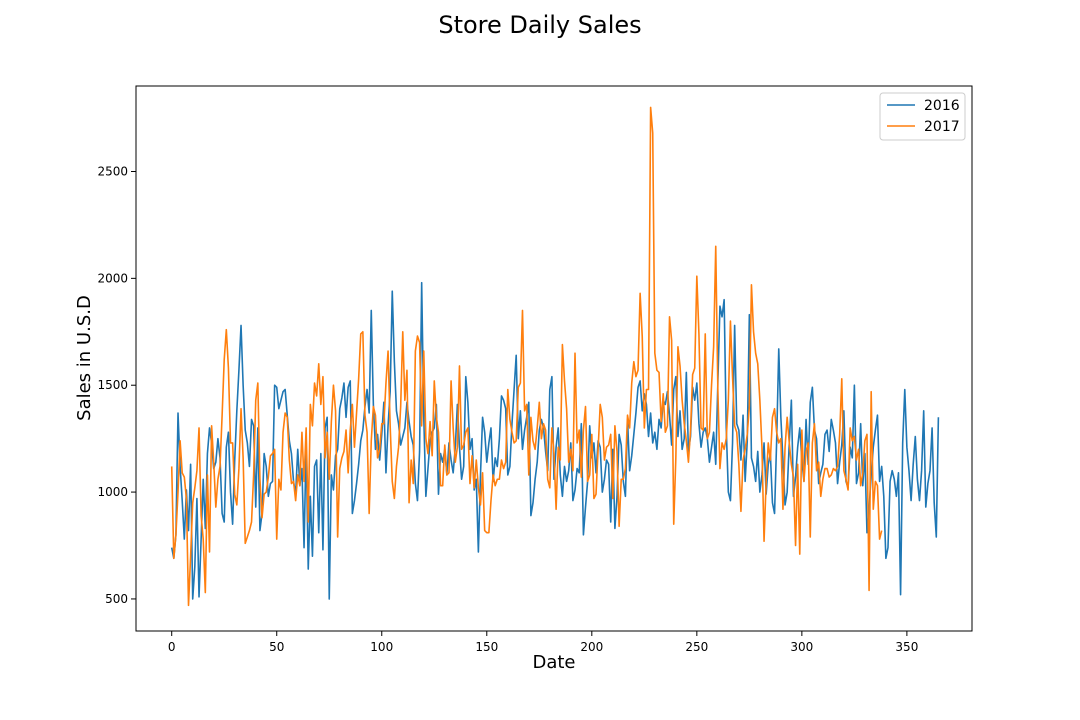  I want to click on legend-label-2017: 2017, so click(942, 127).